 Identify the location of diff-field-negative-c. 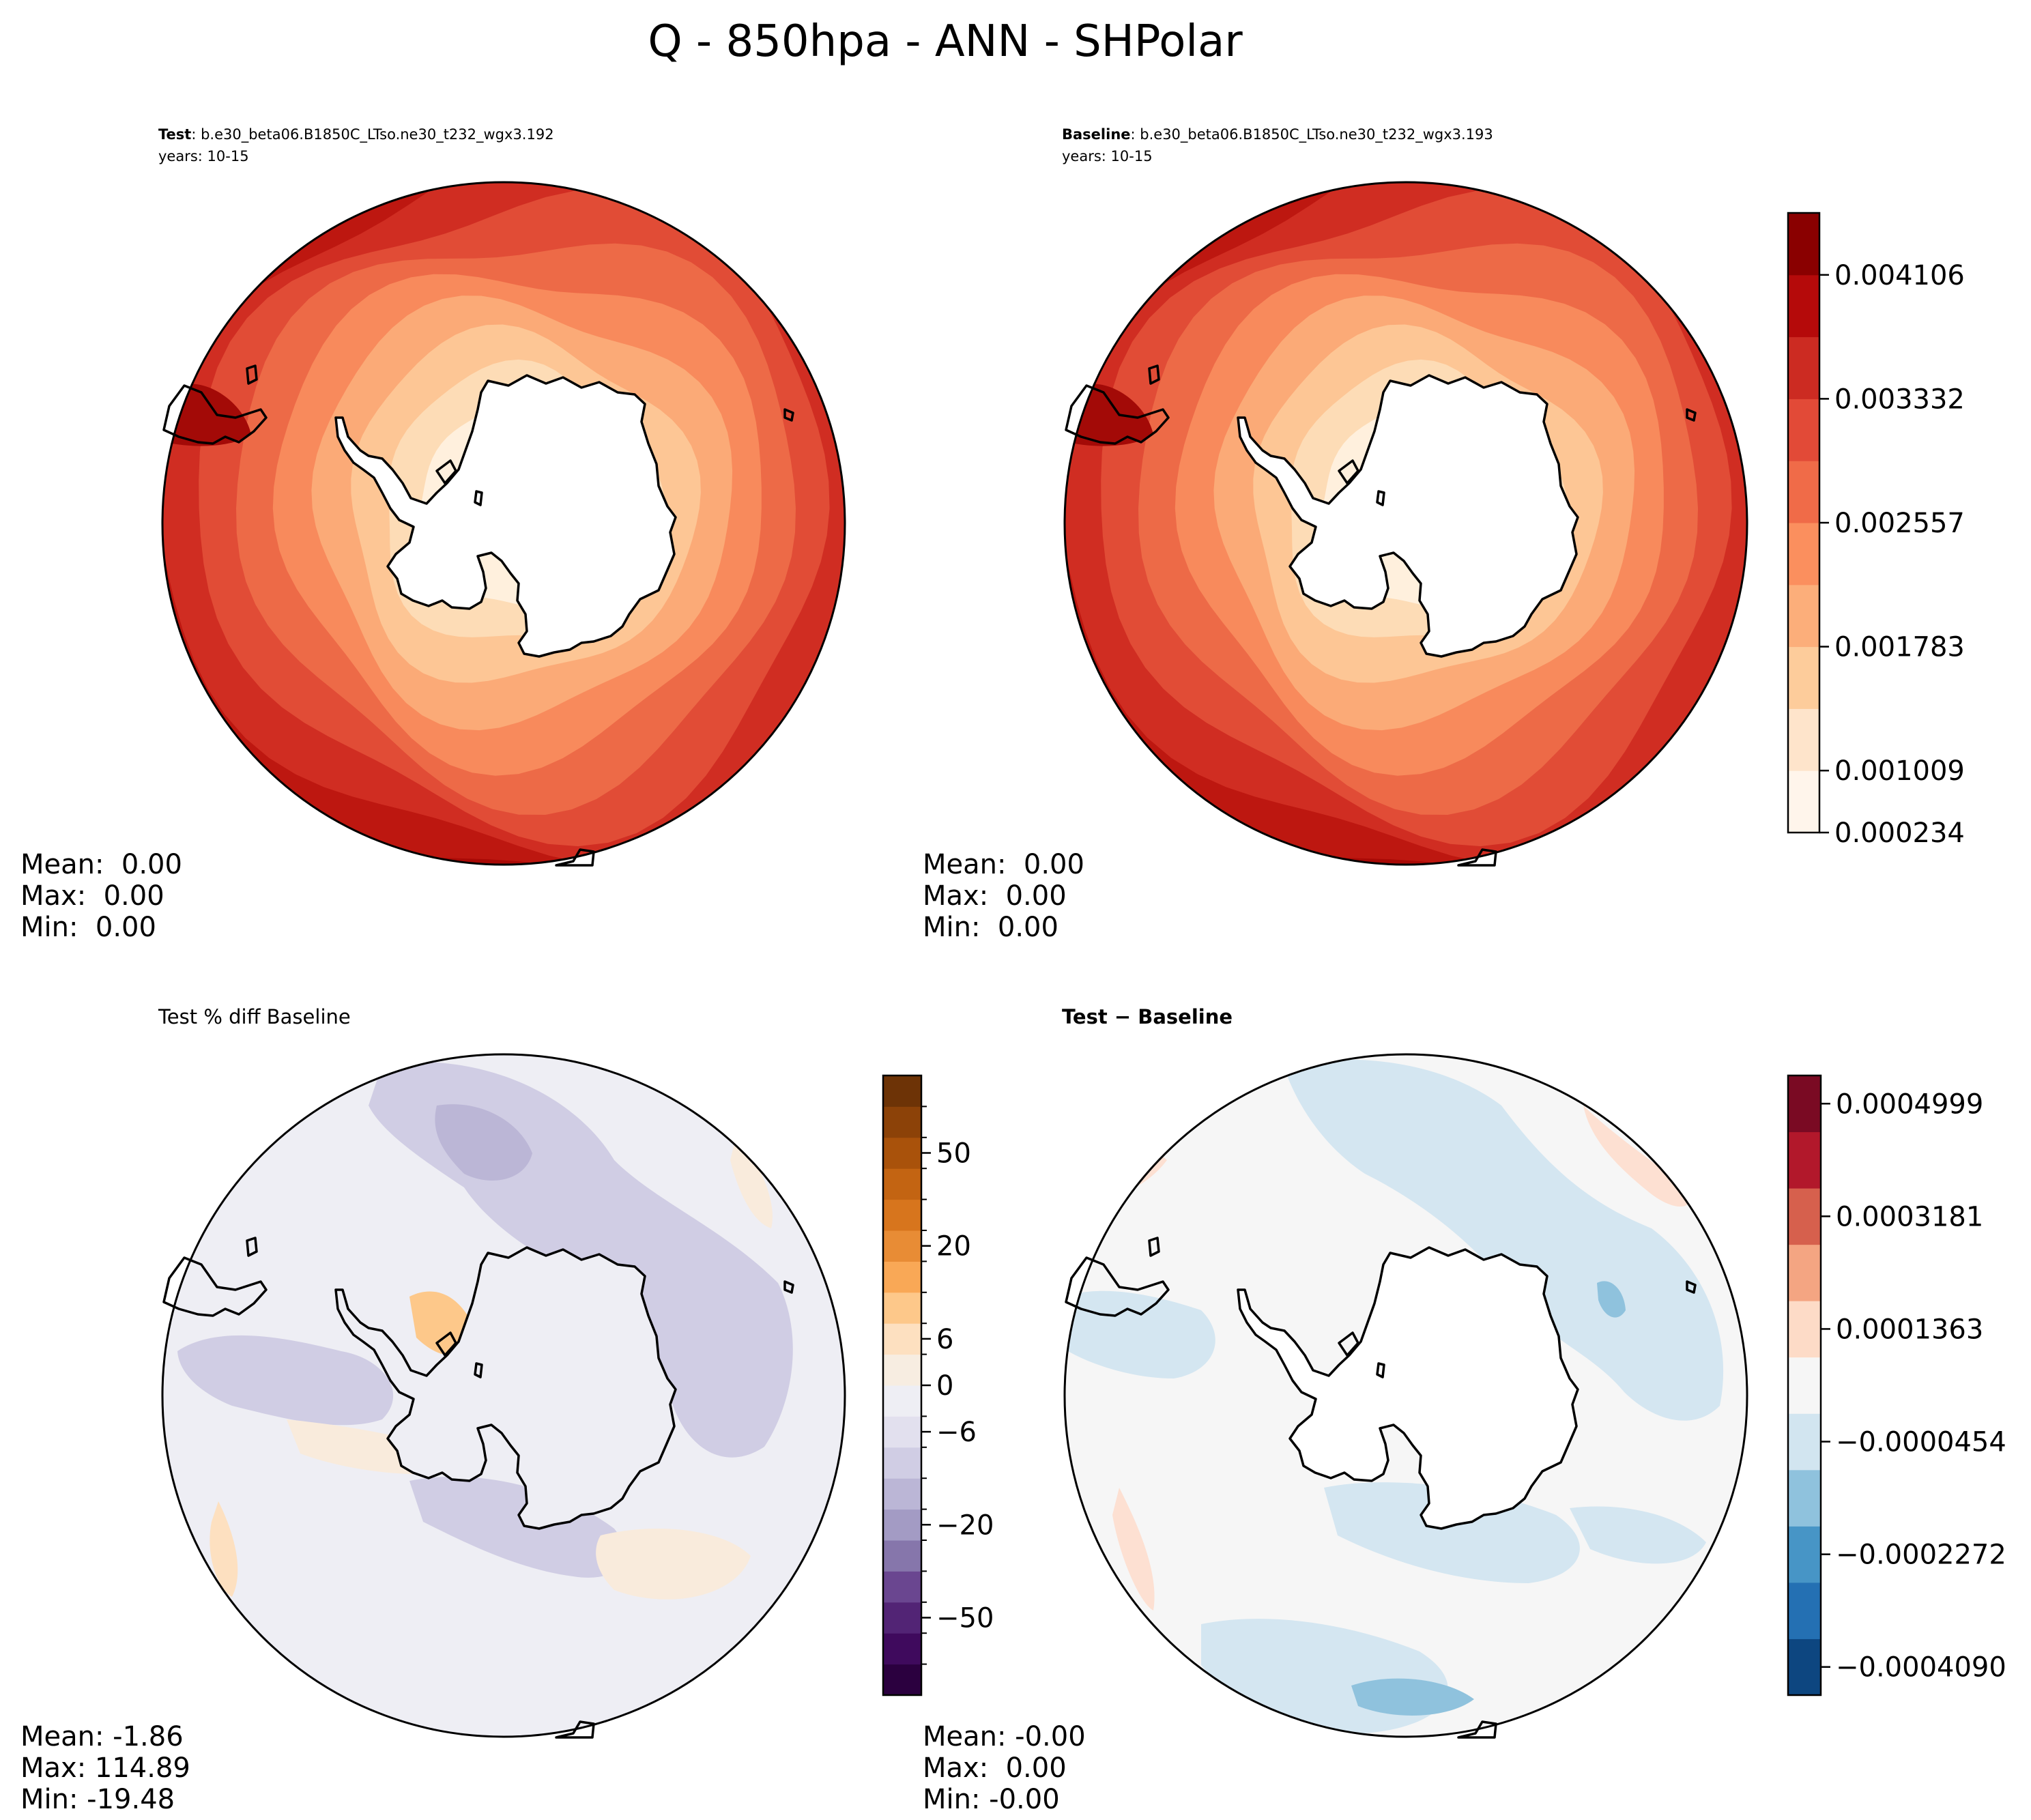
(1452, 1532).